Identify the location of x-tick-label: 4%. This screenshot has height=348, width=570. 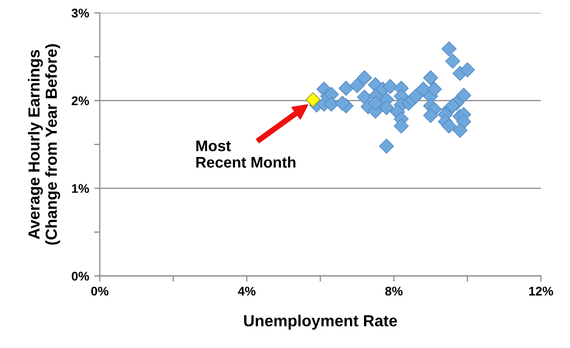
(247, 291).